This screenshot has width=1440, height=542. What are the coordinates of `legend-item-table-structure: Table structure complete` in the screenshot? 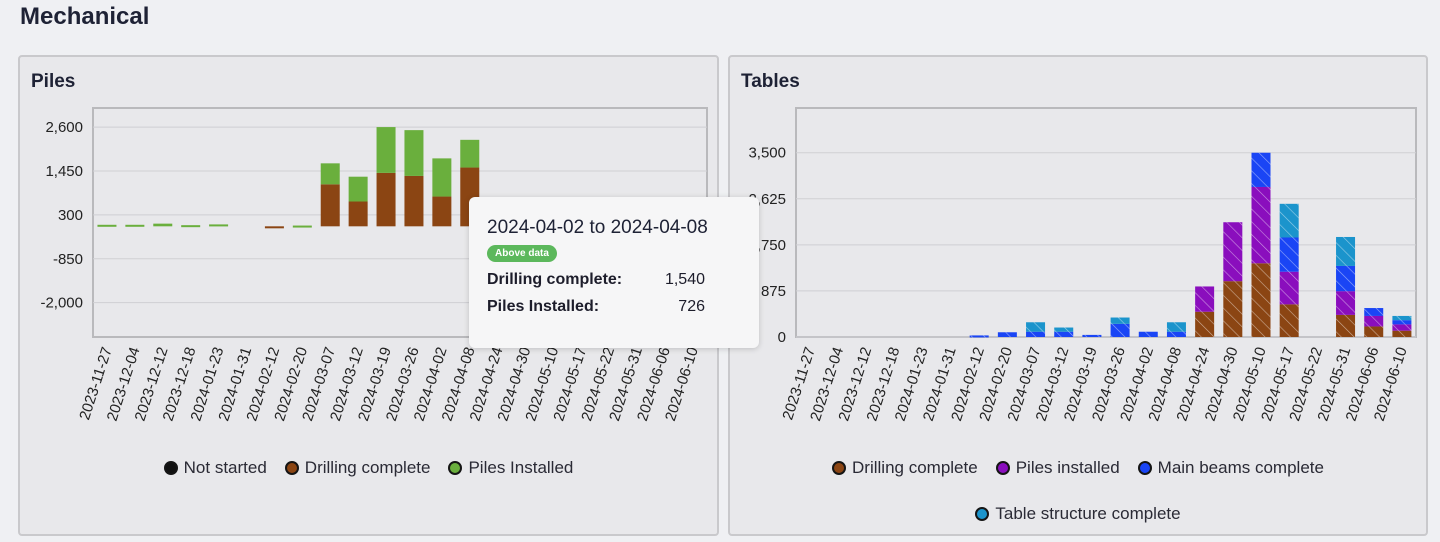 It's located at (1078, 514).